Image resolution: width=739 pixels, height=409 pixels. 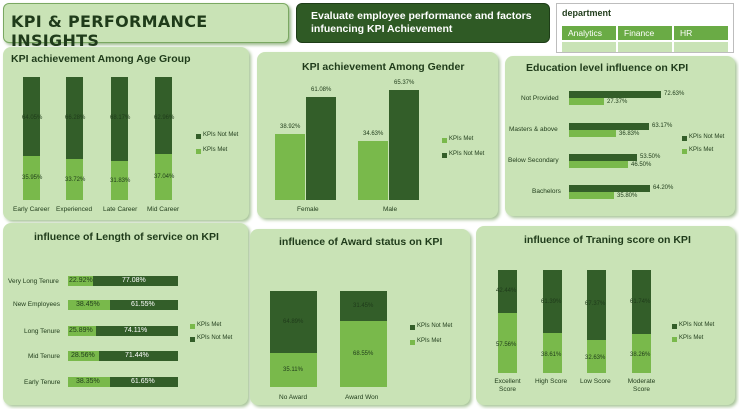 What do you see at coordinates (684, 151) in the screenshot?
I see `edu-legend-swatch-met` at bounding box center [684, 151].